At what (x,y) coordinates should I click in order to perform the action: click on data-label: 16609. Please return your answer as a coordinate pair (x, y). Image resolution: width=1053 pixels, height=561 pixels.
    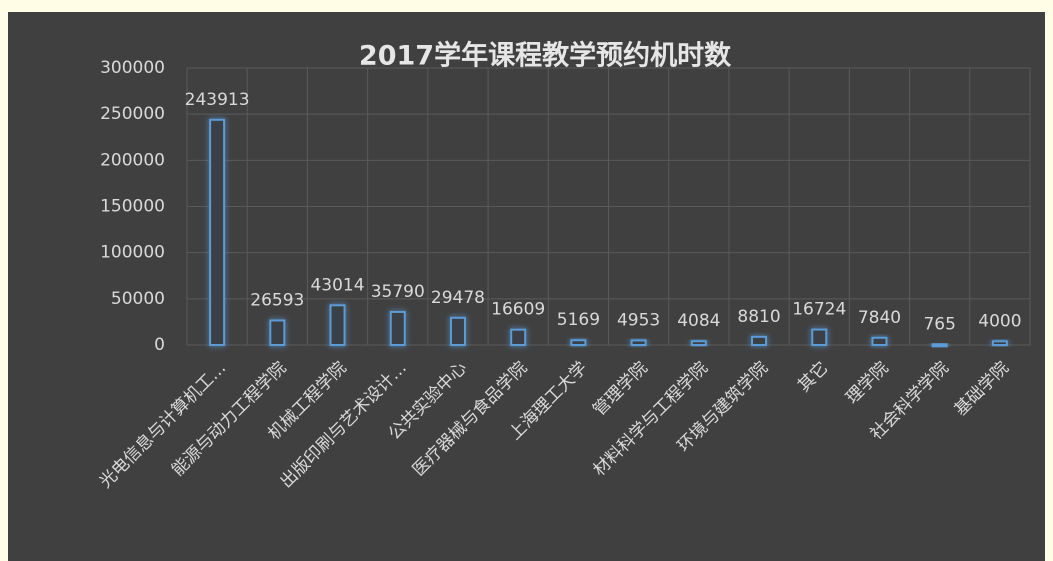
    Looking at the image, I should click on (518, 310).